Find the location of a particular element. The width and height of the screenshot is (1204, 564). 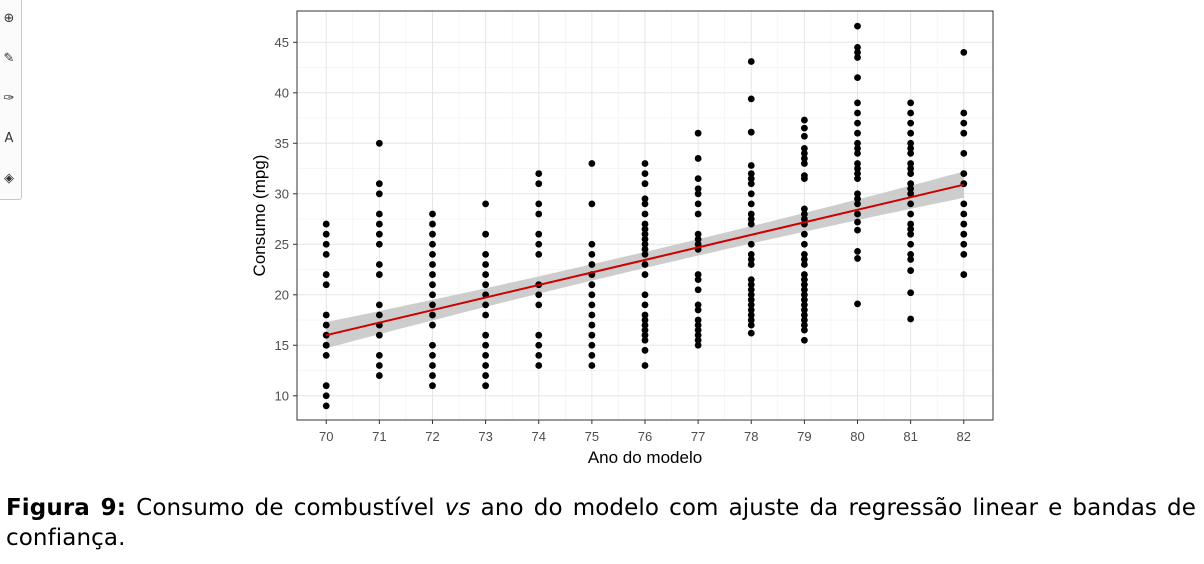

x-tick-label-72: 72 is located at coordinates (432, 436).